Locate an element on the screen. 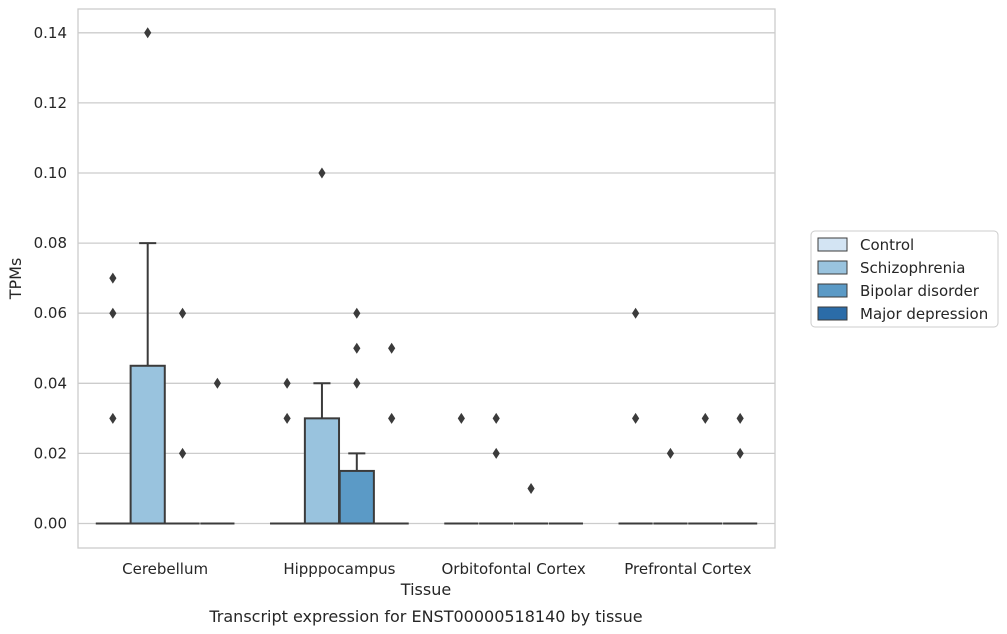 The image size is (1007, 634). y-tick-label: 0.10 is located at coordinates (50, 173).